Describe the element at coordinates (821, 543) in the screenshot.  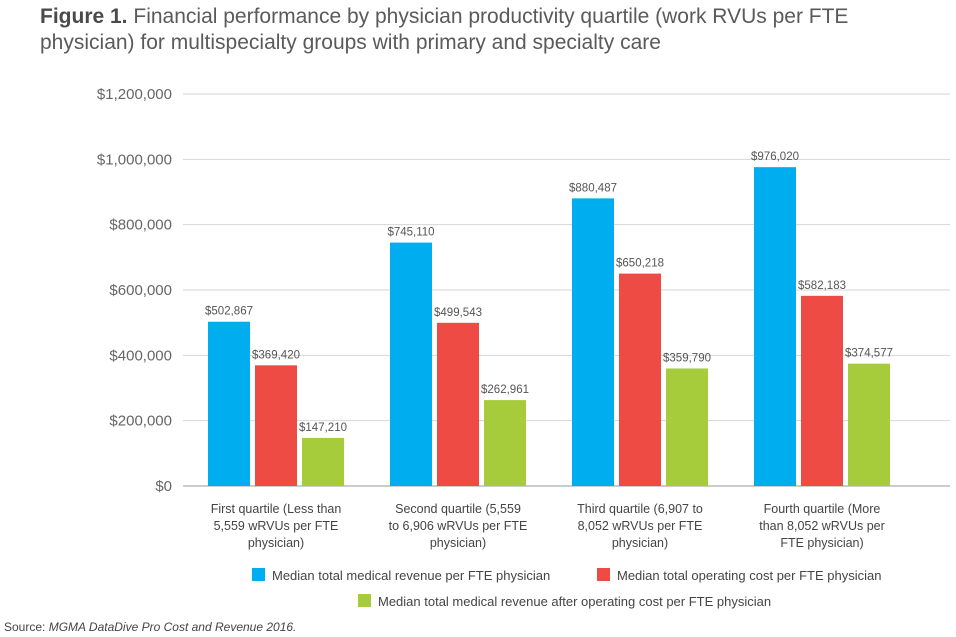
I see `x-tick-label: FTE physician)` at that location.